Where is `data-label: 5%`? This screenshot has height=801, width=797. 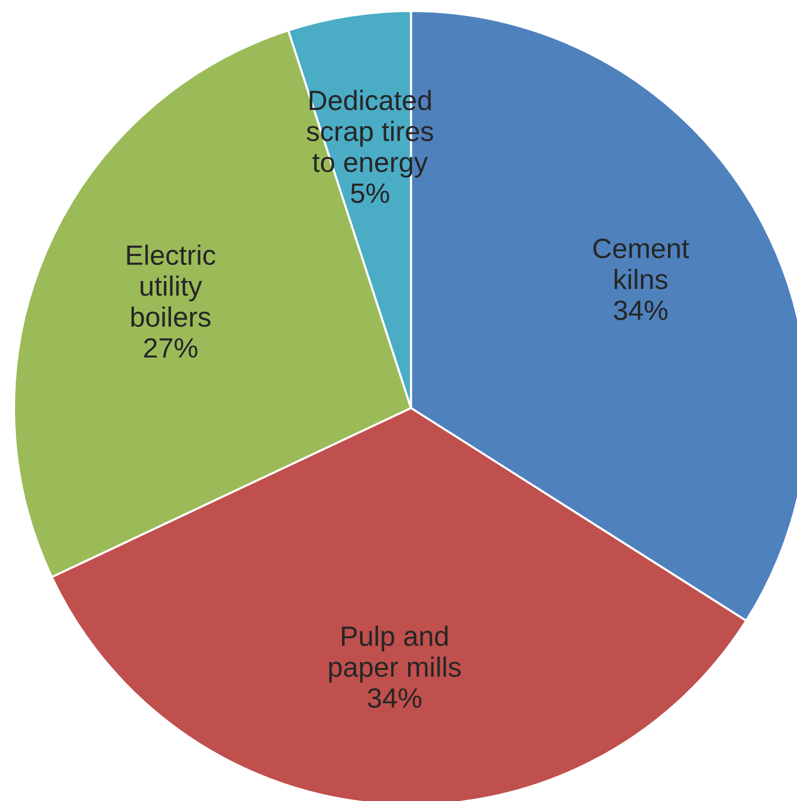 data-label: 5% is located at coordinates (370, 194).